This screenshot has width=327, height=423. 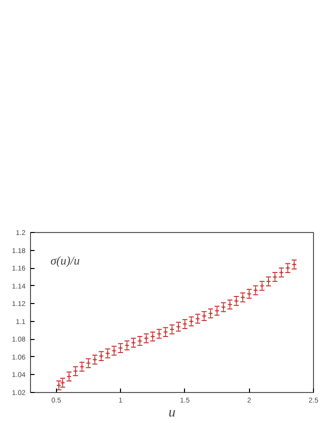 What do you see at coordinates (65, 261) in the screenshot?
I see `annotation: σ(u)/u` at bounding box center [65, 261].